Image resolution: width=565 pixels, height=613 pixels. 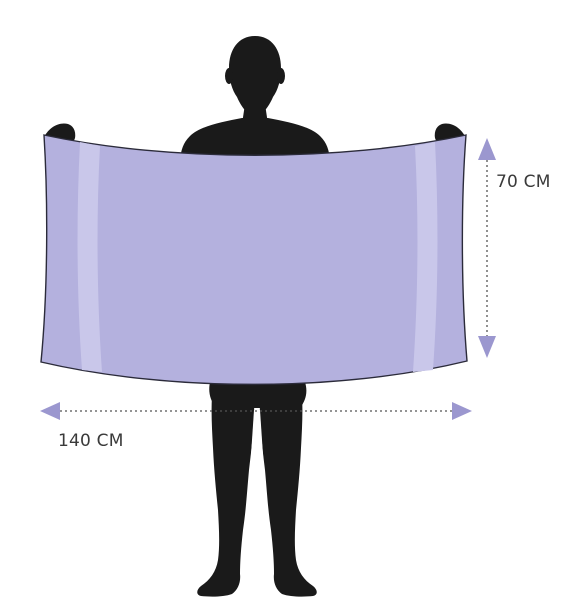 I want to click on width-dimension, so click(x=256, y=411).